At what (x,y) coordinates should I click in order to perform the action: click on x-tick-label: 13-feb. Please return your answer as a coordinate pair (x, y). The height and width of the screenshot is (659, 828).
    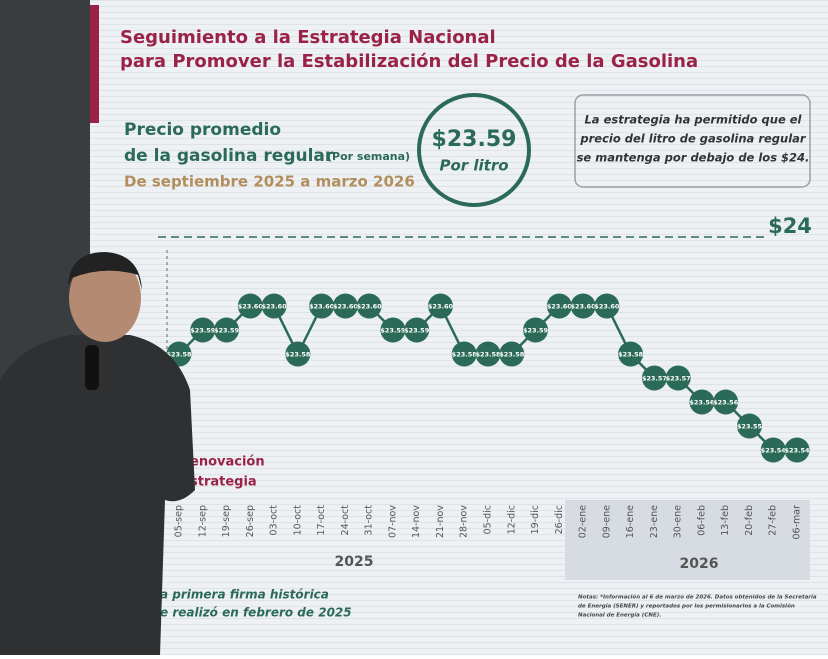
    Looking at the image, I should click on (725, 520).